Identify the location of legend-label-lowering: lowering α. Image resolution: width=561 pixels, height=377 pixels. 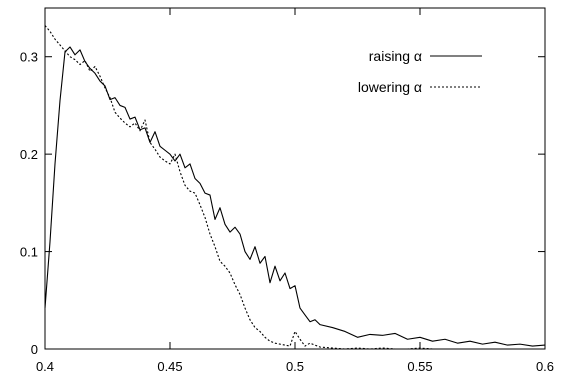
(390, 87).